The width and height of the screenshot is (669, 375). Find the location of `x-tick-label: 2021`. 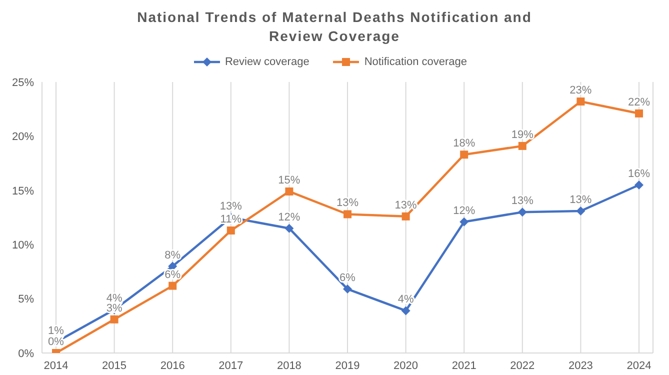

x-tick-label: 2021 is located at coordinates (464, 366).